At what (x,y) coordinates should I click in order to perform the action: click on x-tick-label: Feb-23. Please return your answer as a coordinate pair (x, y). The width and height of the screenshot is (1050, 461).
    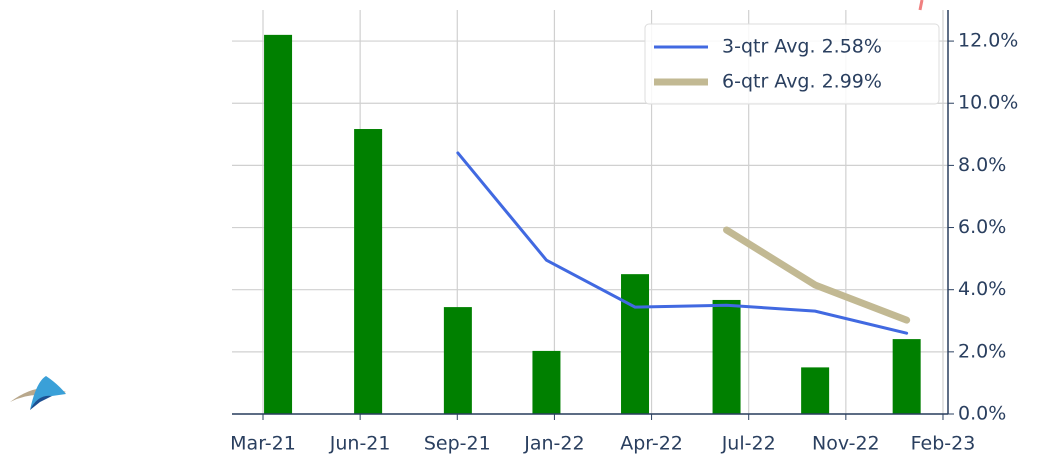
    Looking at the image, I should click on (943, 444).